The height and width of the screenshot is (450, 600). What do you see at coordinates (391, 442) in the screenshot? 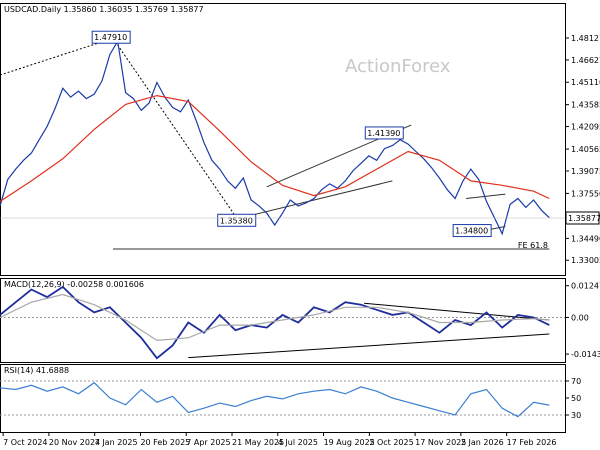
I see `x-tick-label: 2 Oct 2025` at bounding box center [391, 442].